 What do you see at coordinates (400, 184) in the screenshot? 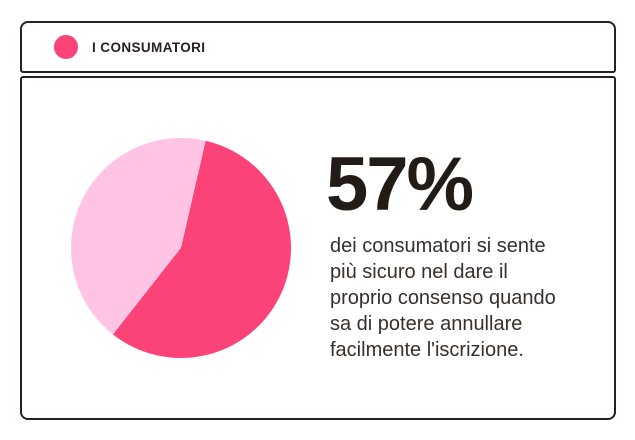
I see `stat-value: 57%` at bounding box center [400, 184].